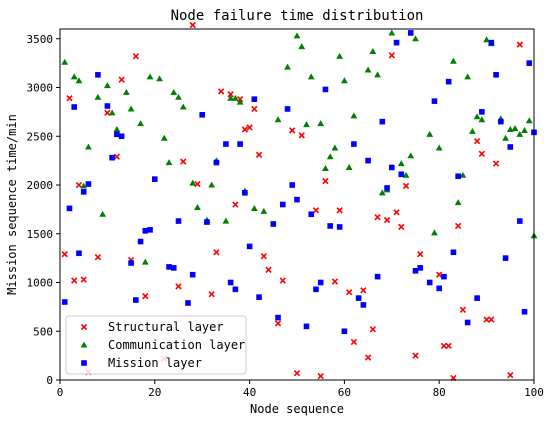 This screenshot has width=550, height=423. I want to click on legend-item: Structural layer, so click(152, 327).